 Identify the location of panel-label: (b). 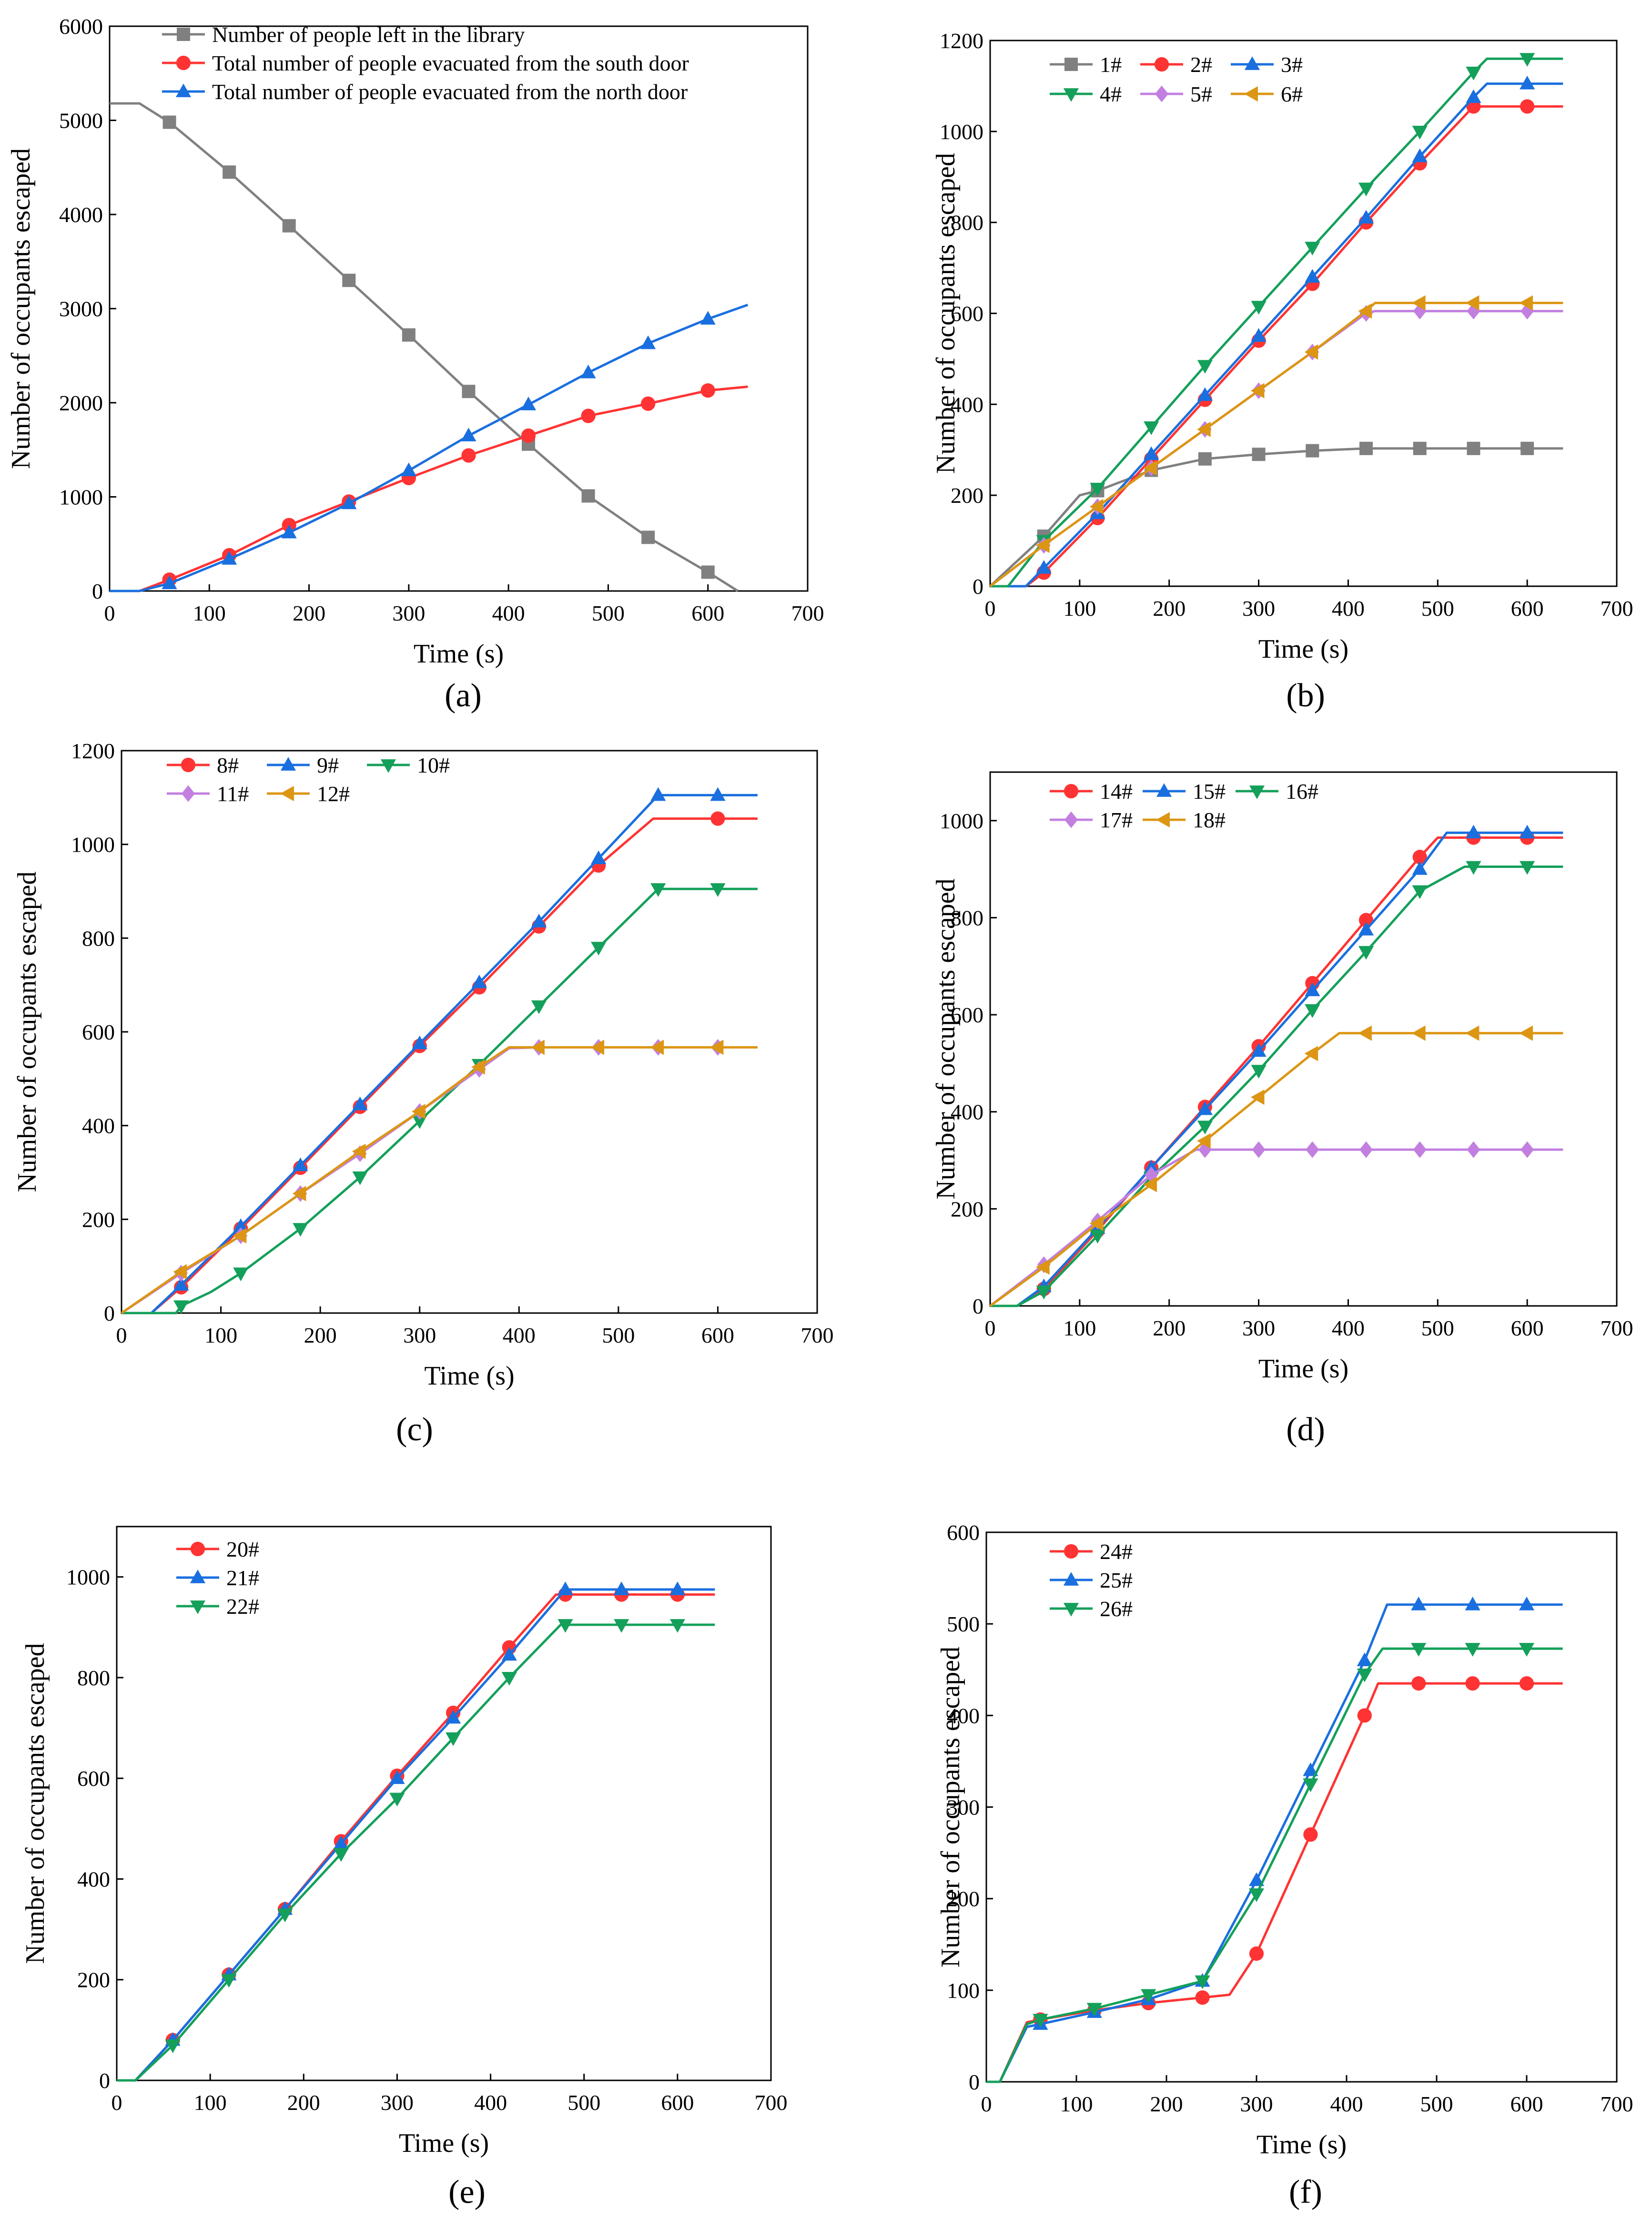
(1305, 695).